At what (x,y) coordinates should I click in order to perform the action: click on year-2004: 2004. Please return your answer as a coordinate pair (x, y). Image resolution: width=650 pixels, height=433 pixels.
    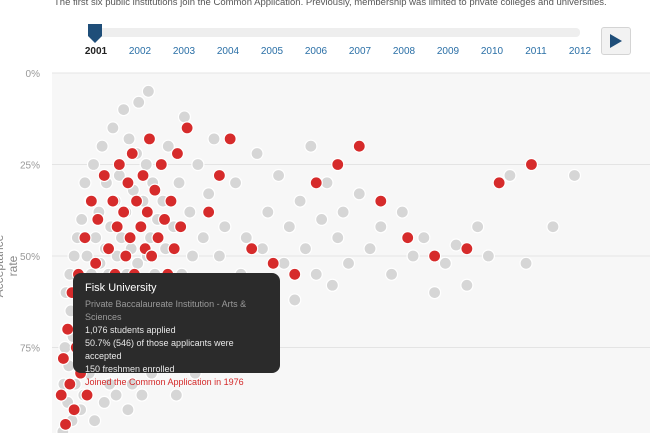
    Looking at the image, I should click on (228, 51).